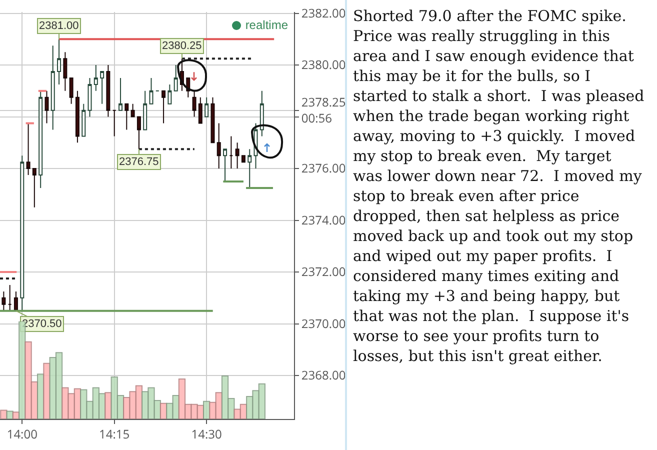 The image size is (657, 450). I want to click on annotation: 2381.00, so click(59, 26).